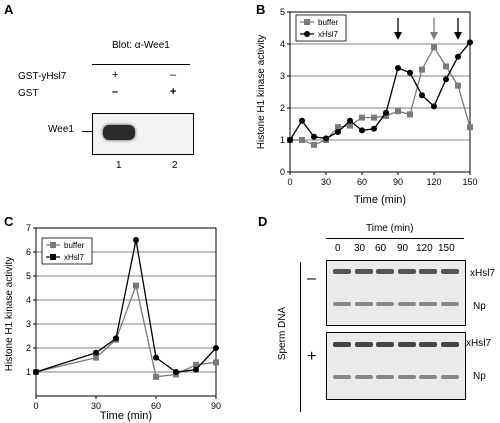 The height and width of the screenshot is (423, 500). I want to click on chart-b-frame, so click(380, 92).